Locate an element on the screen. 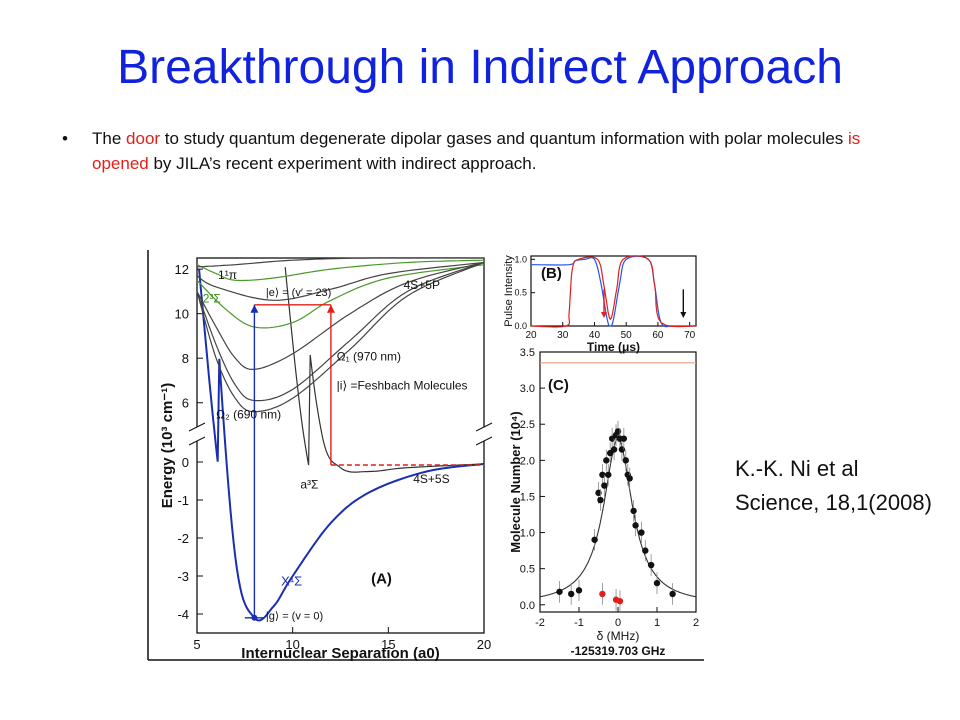  panel-a-label-omega2: Ω₂ (690 nm) is located at coordinates (248, 414).